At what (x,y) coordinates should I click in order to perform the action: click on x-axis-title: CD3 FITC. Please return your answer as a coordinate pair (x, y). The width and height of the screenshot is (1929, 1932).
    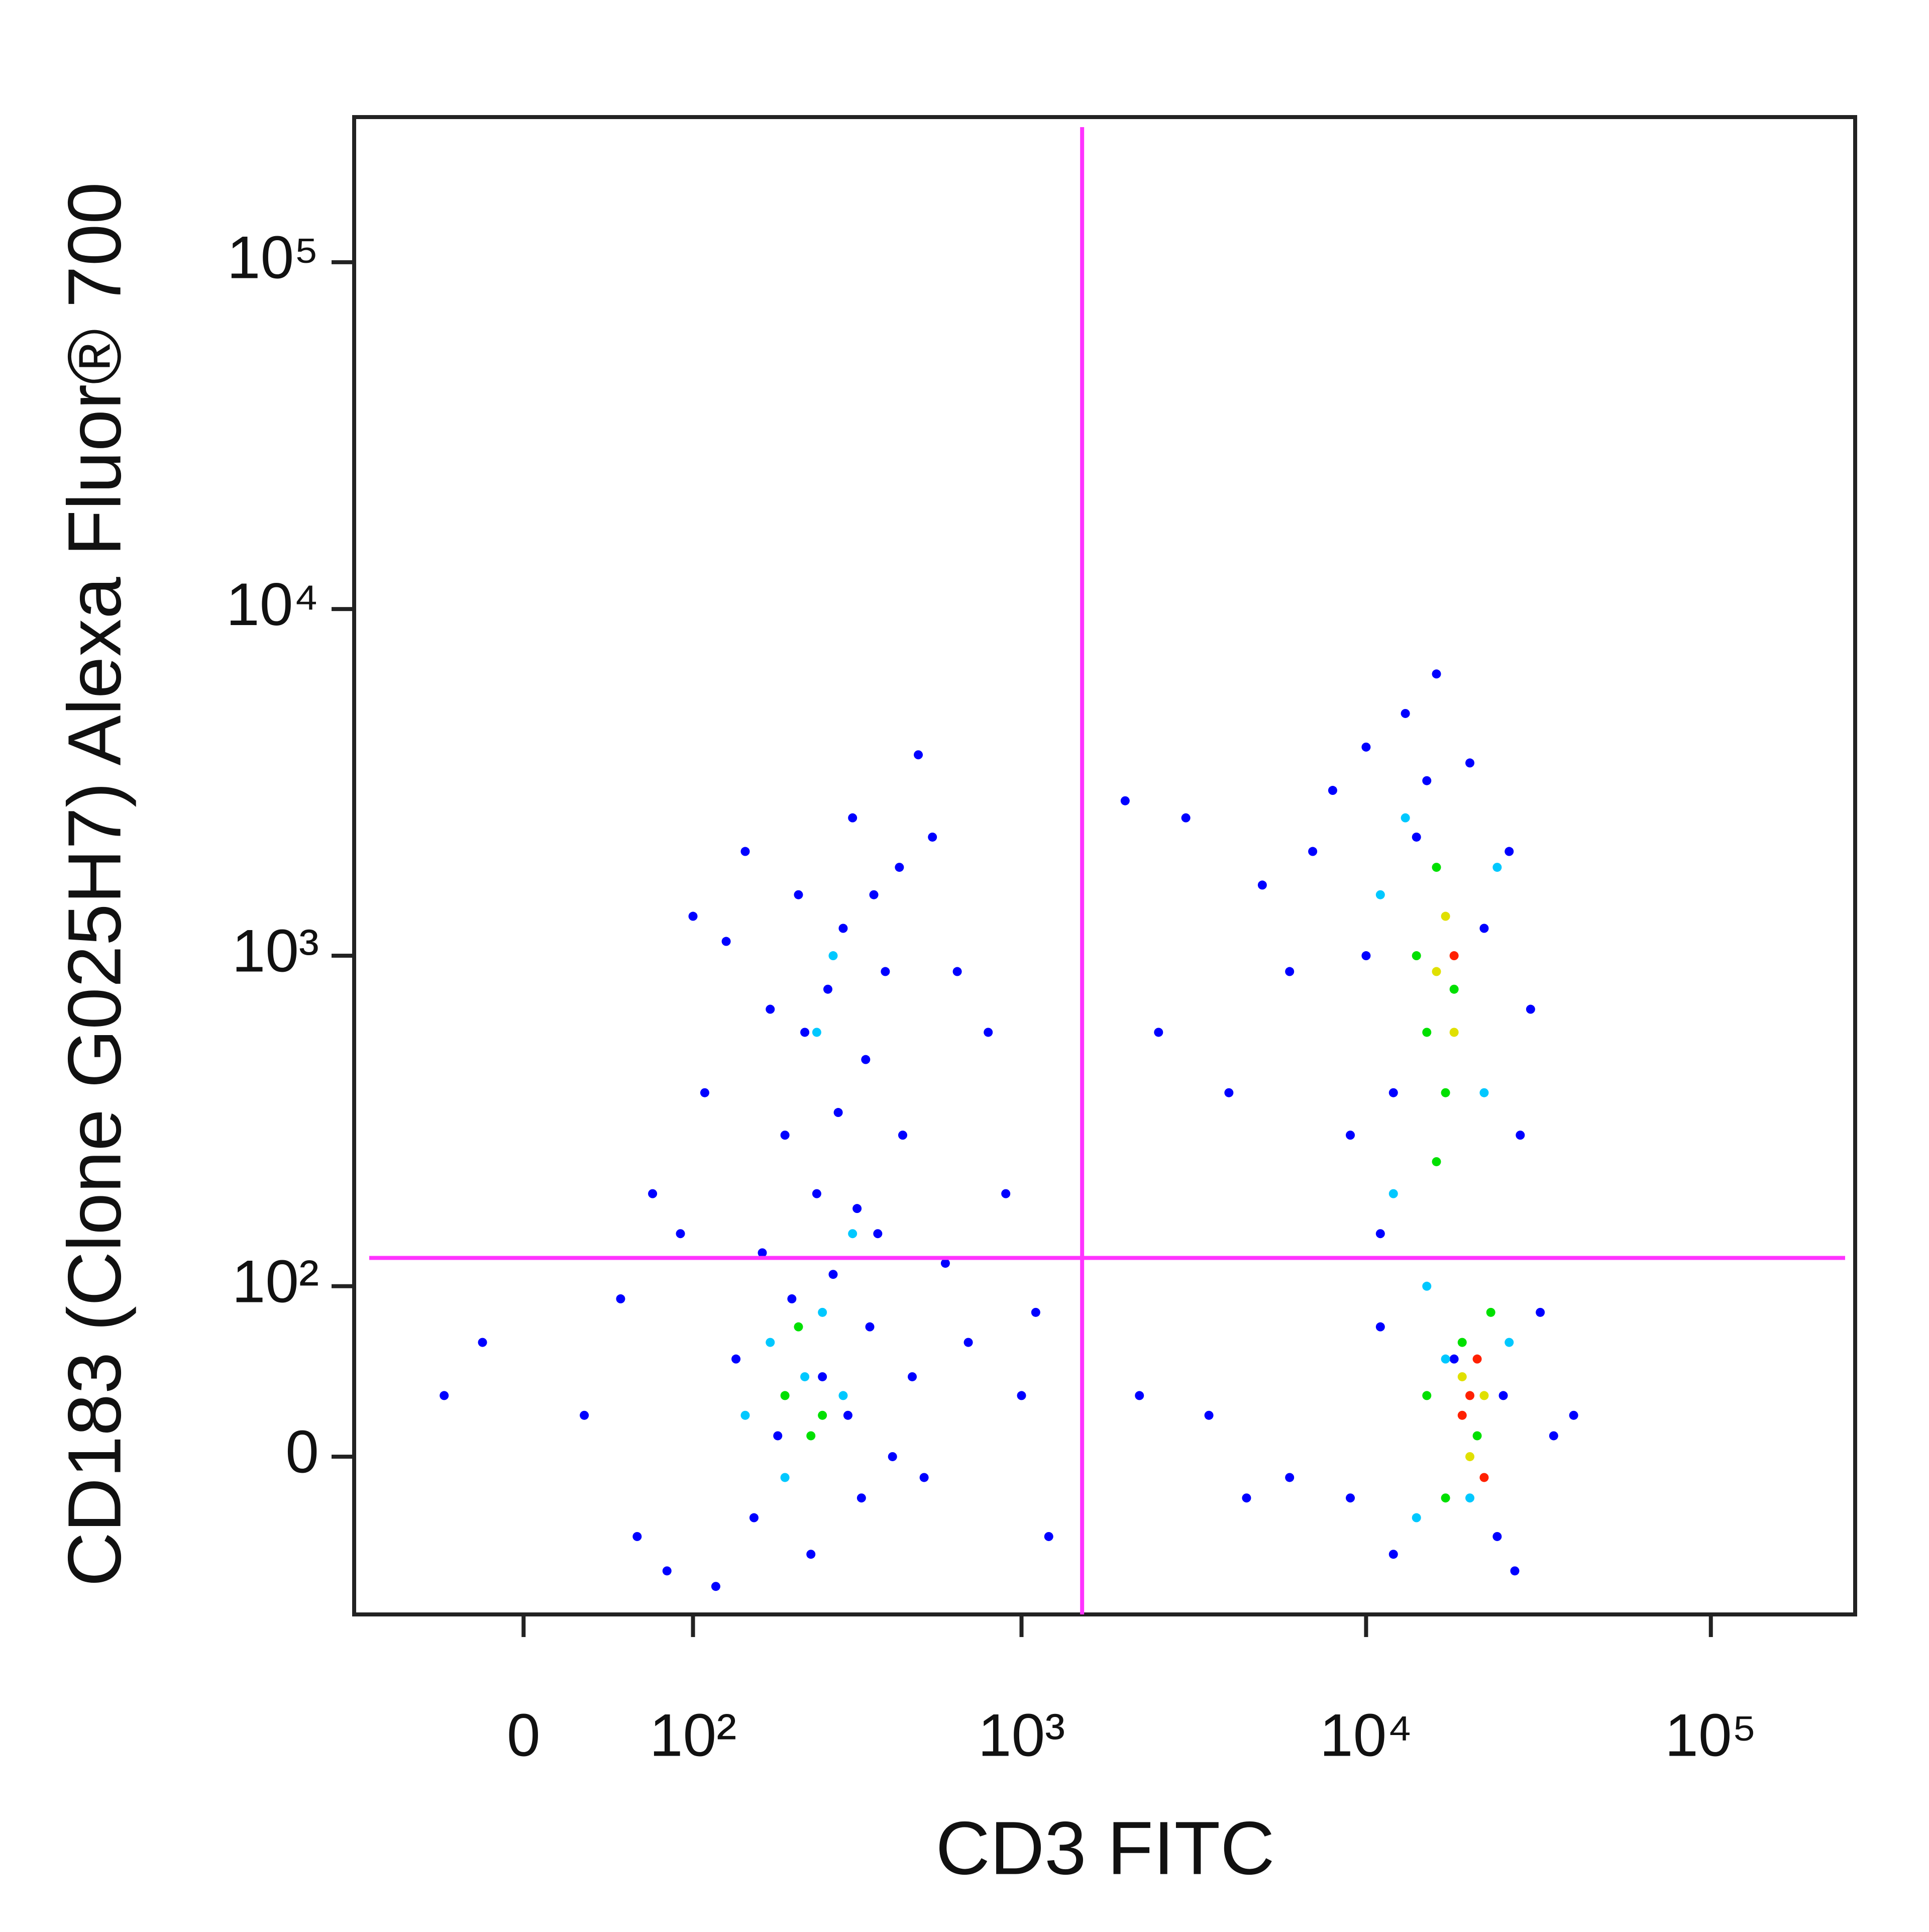
    Looking at the image, I should click on (1106, 1848).